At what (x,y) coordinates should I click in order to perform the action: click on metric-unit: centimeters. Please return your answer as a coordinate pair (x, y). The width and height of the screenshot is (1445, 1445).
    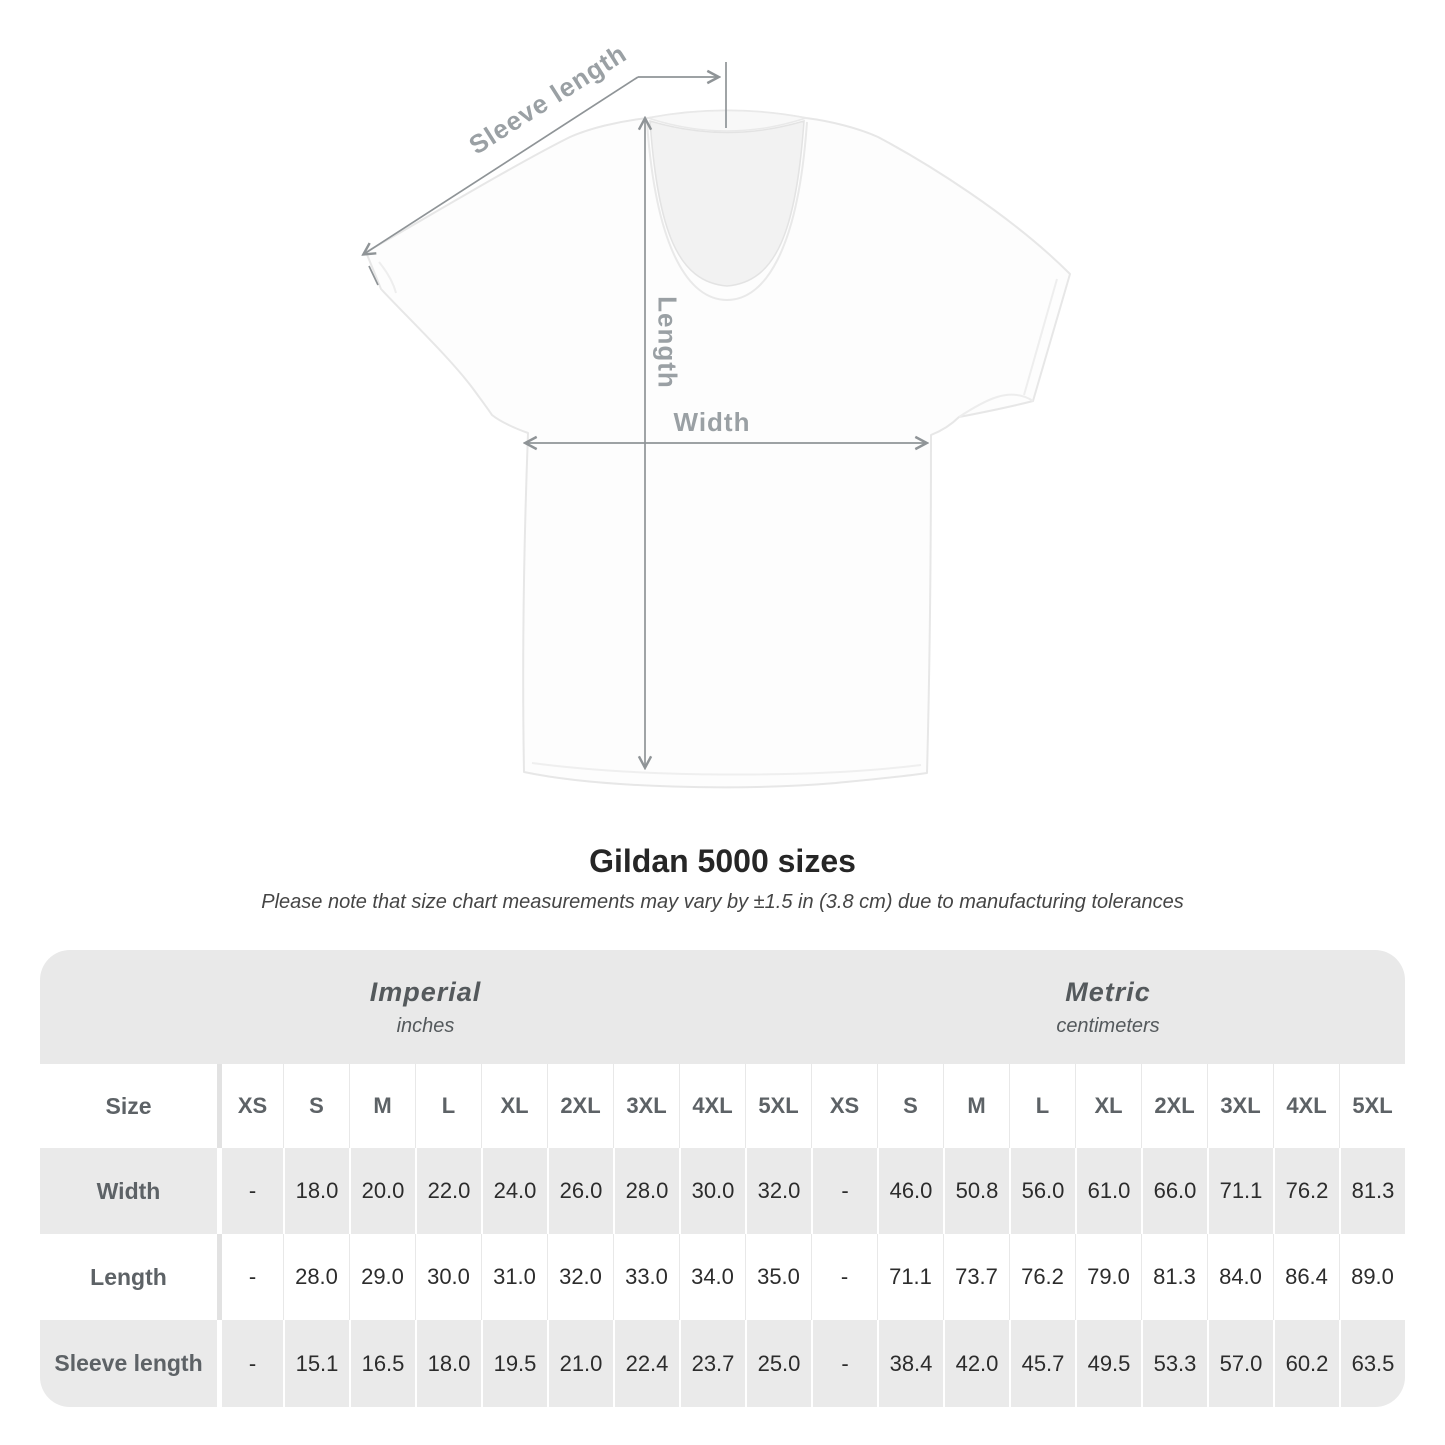
    Looking at the image, I should click on (1108, 1025).